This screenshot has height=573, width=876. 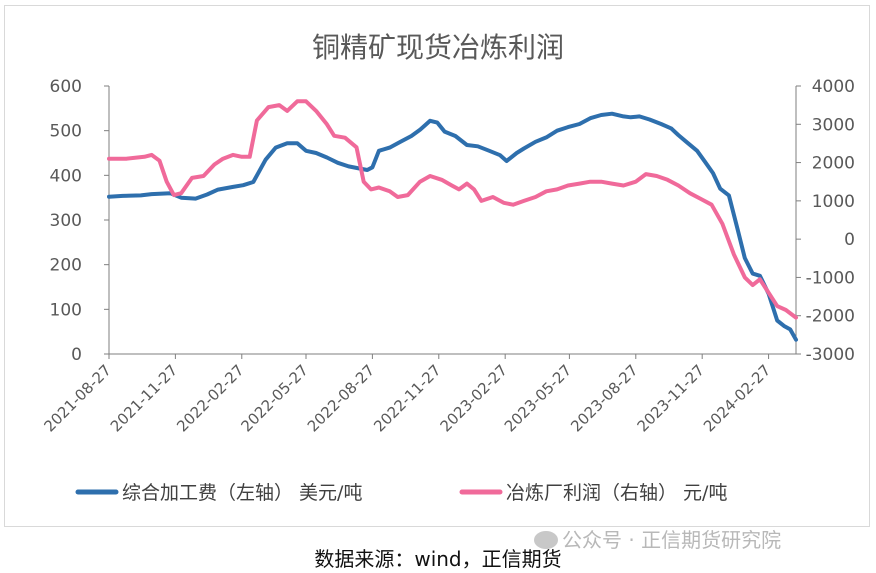 What do you see at coordinates (438, 559) in the screenshot?
I see `source-note: 数据来源：wind，正信期货` at bounding box center [438, 559].